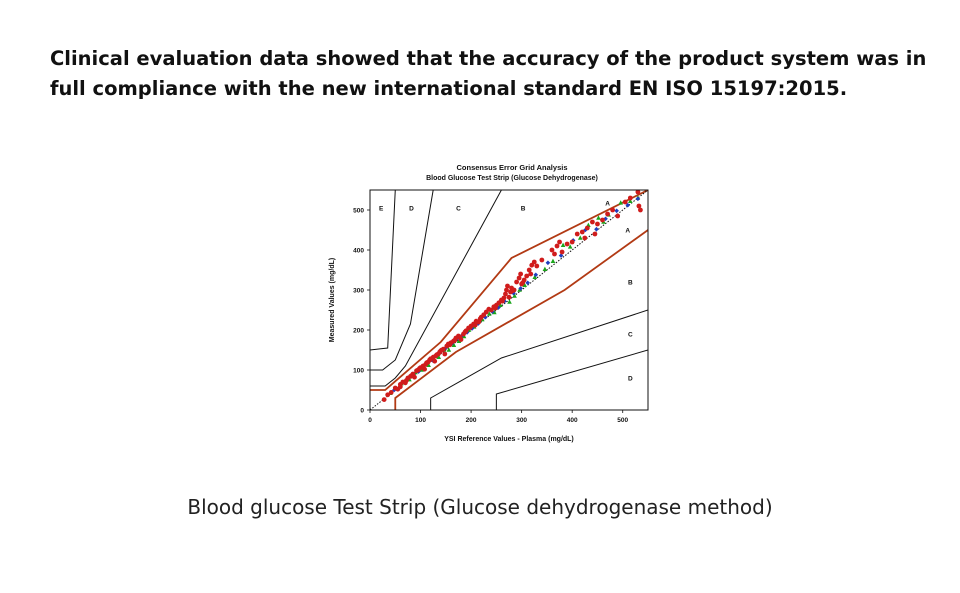 The width and height of the screenshot is (960, 593). I want to click on x-tick-label: 500, so click(622, 420).